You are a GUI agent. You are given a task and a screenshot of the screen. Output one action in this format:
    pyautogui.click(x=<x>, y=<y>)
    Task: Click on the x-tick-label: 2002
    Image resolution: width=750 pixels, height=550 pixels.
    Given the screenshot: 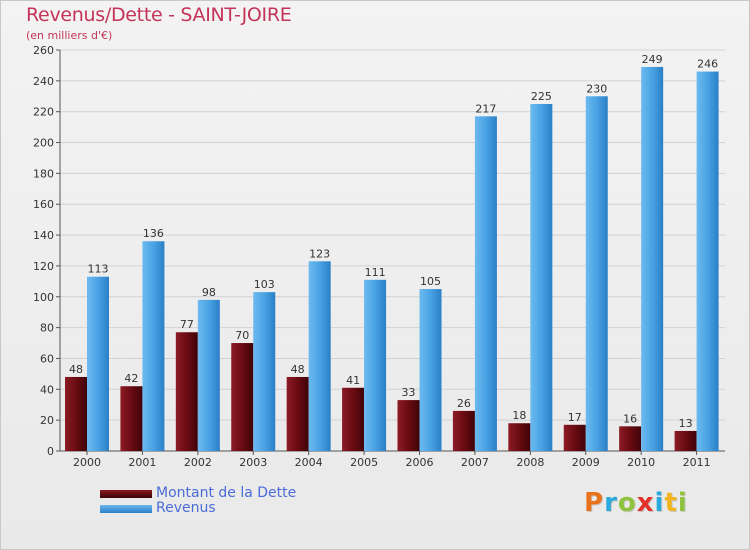 What is the action you would take?
    pyautogui.click(x=198, y=462)
    